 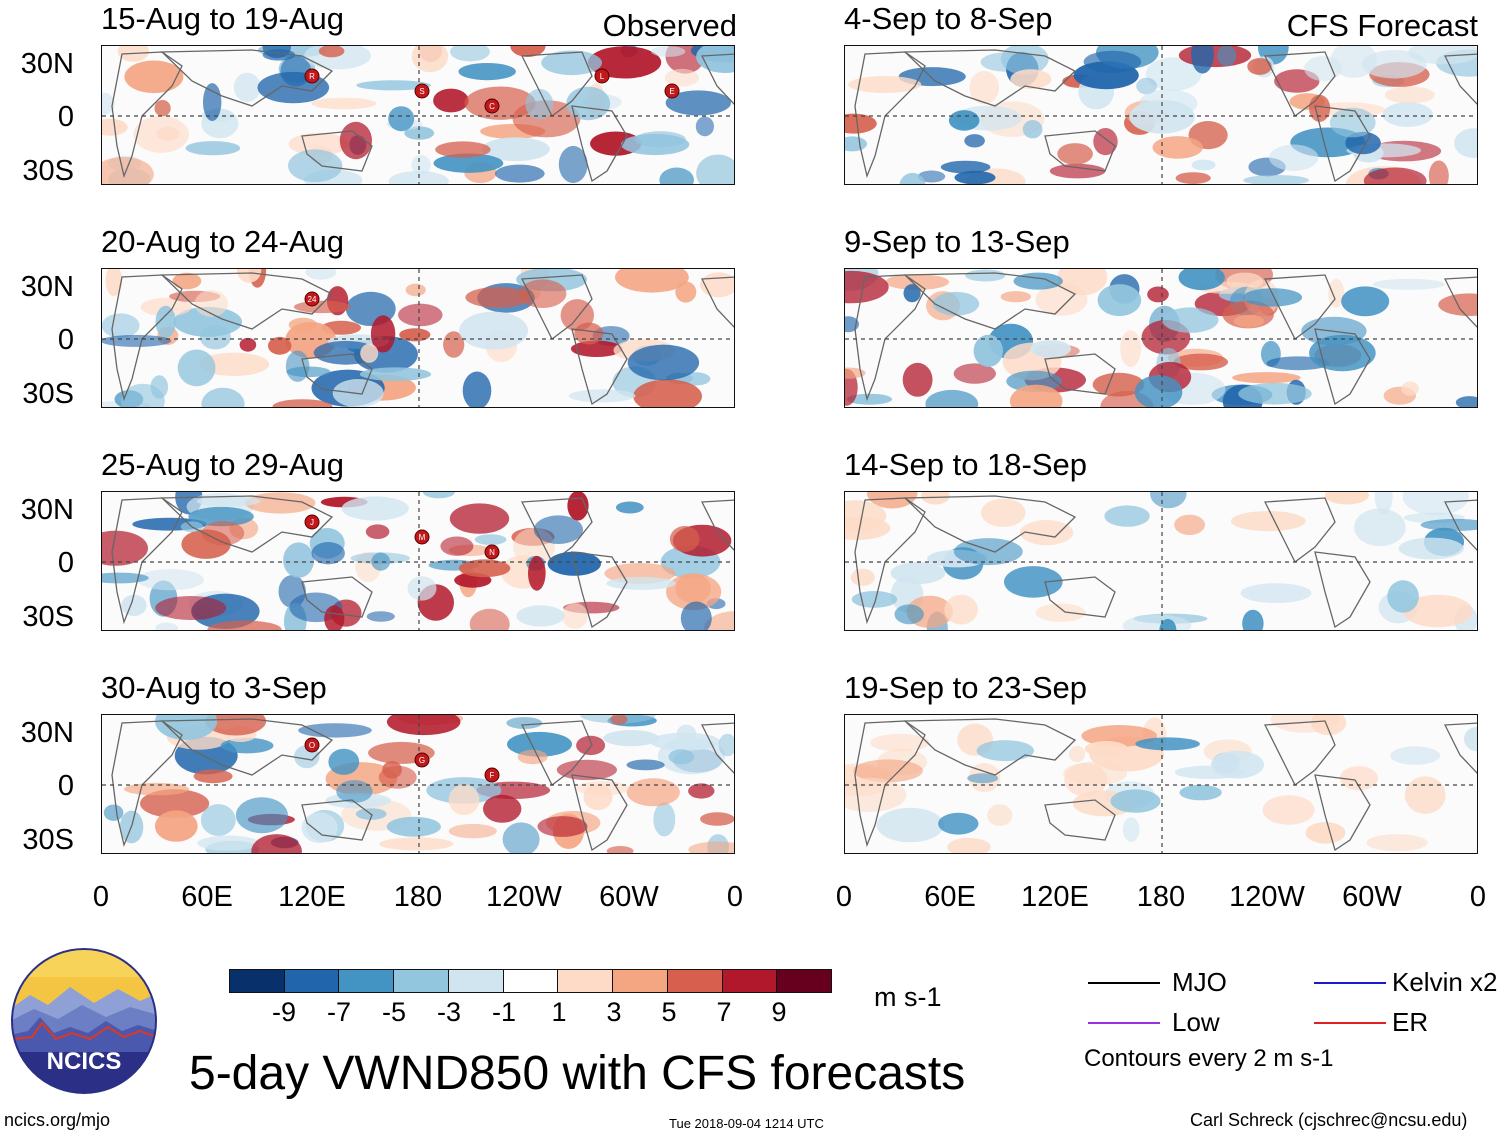 I want to click on lon-label-60w: 60W, so click(x=1372, y=897).